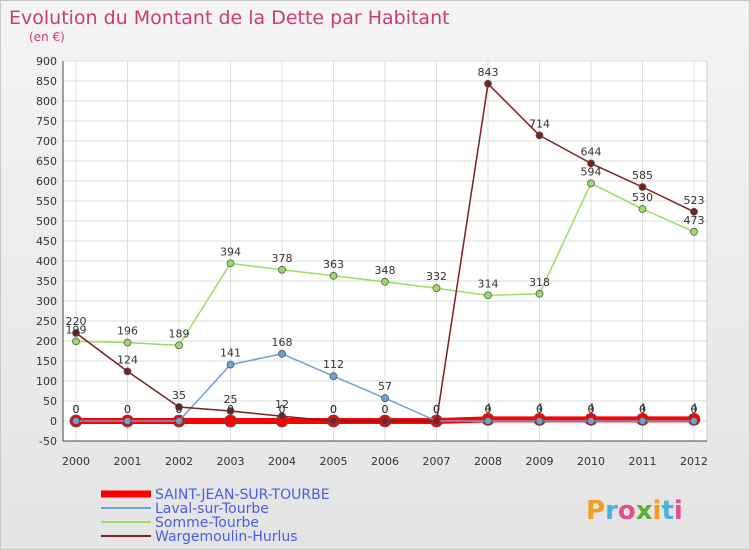 This screenshot has height=550, width=750. Describe the element at coordinates (230, 353) in the screenshot. I see `data-label: 141` at that location.